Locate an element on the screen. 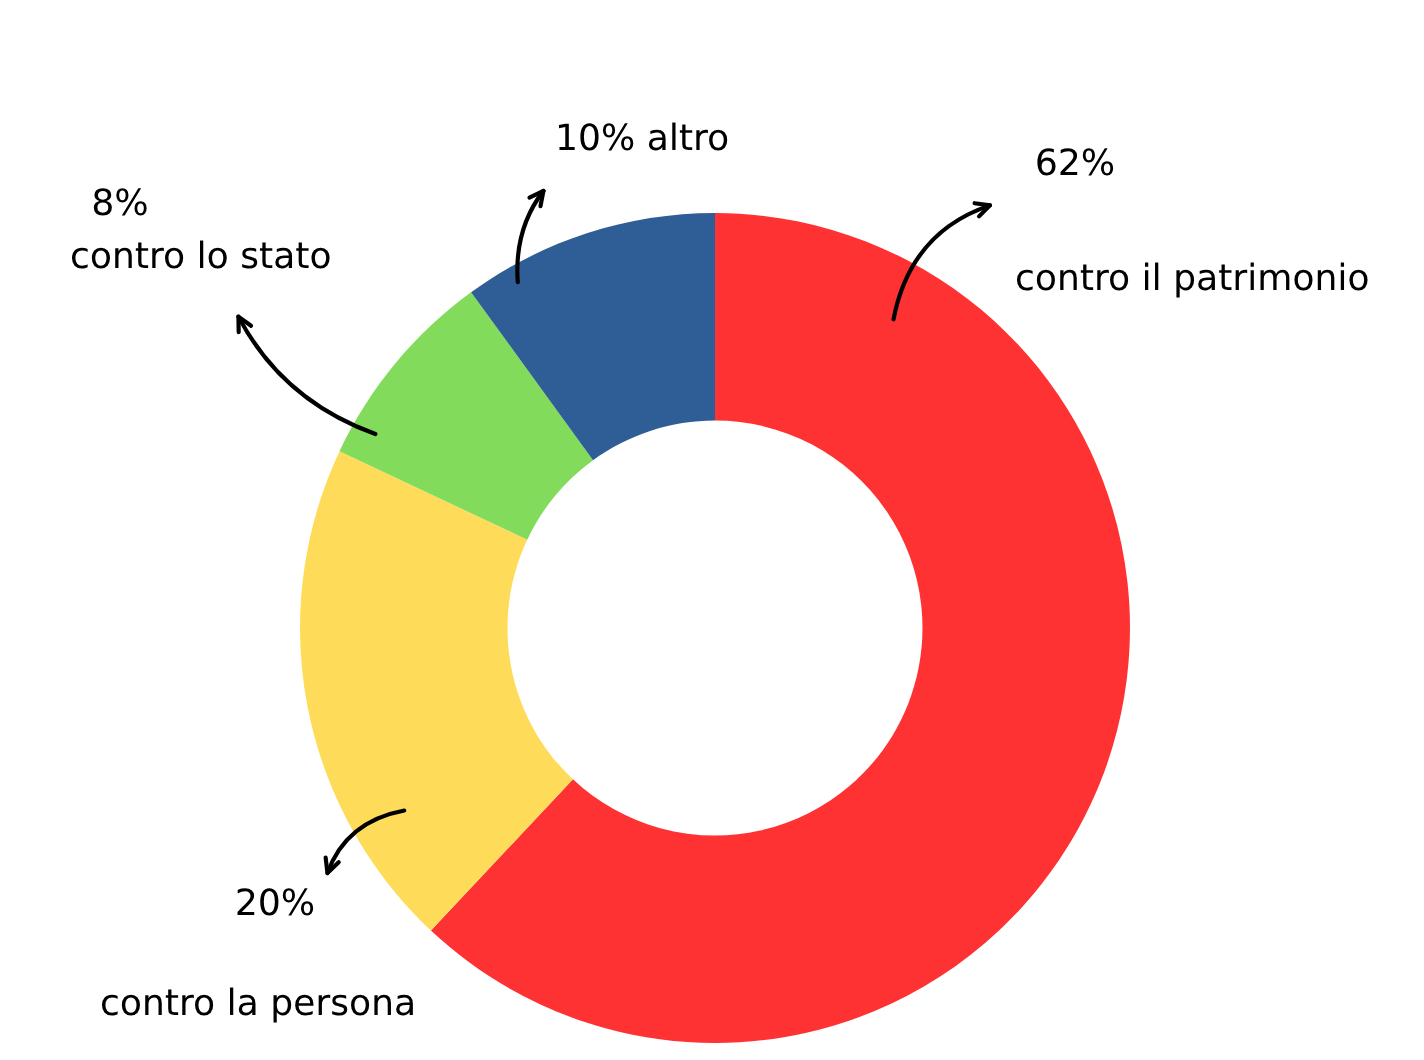 The height and width of the screenshot is (1060, 1424). data-label: 62% is located at coordinates (1075, 162).